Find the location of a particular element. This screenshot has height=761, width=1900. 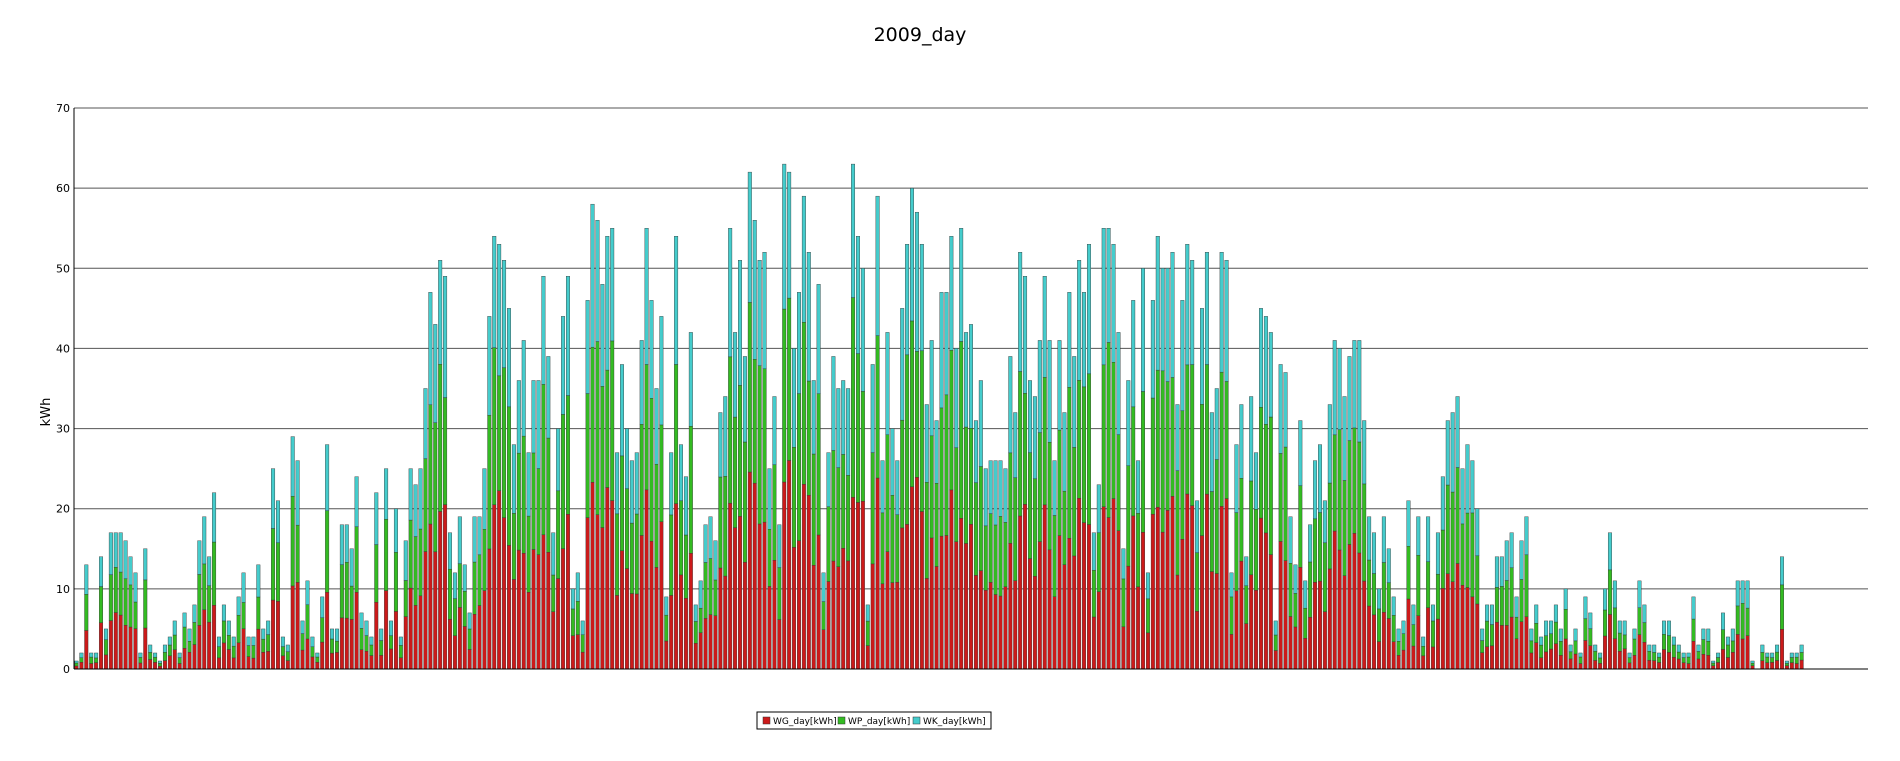

legend: WG_day[kWh] WP_day[kWh] WK_day[kWh] is located at coordinates (874, 720).